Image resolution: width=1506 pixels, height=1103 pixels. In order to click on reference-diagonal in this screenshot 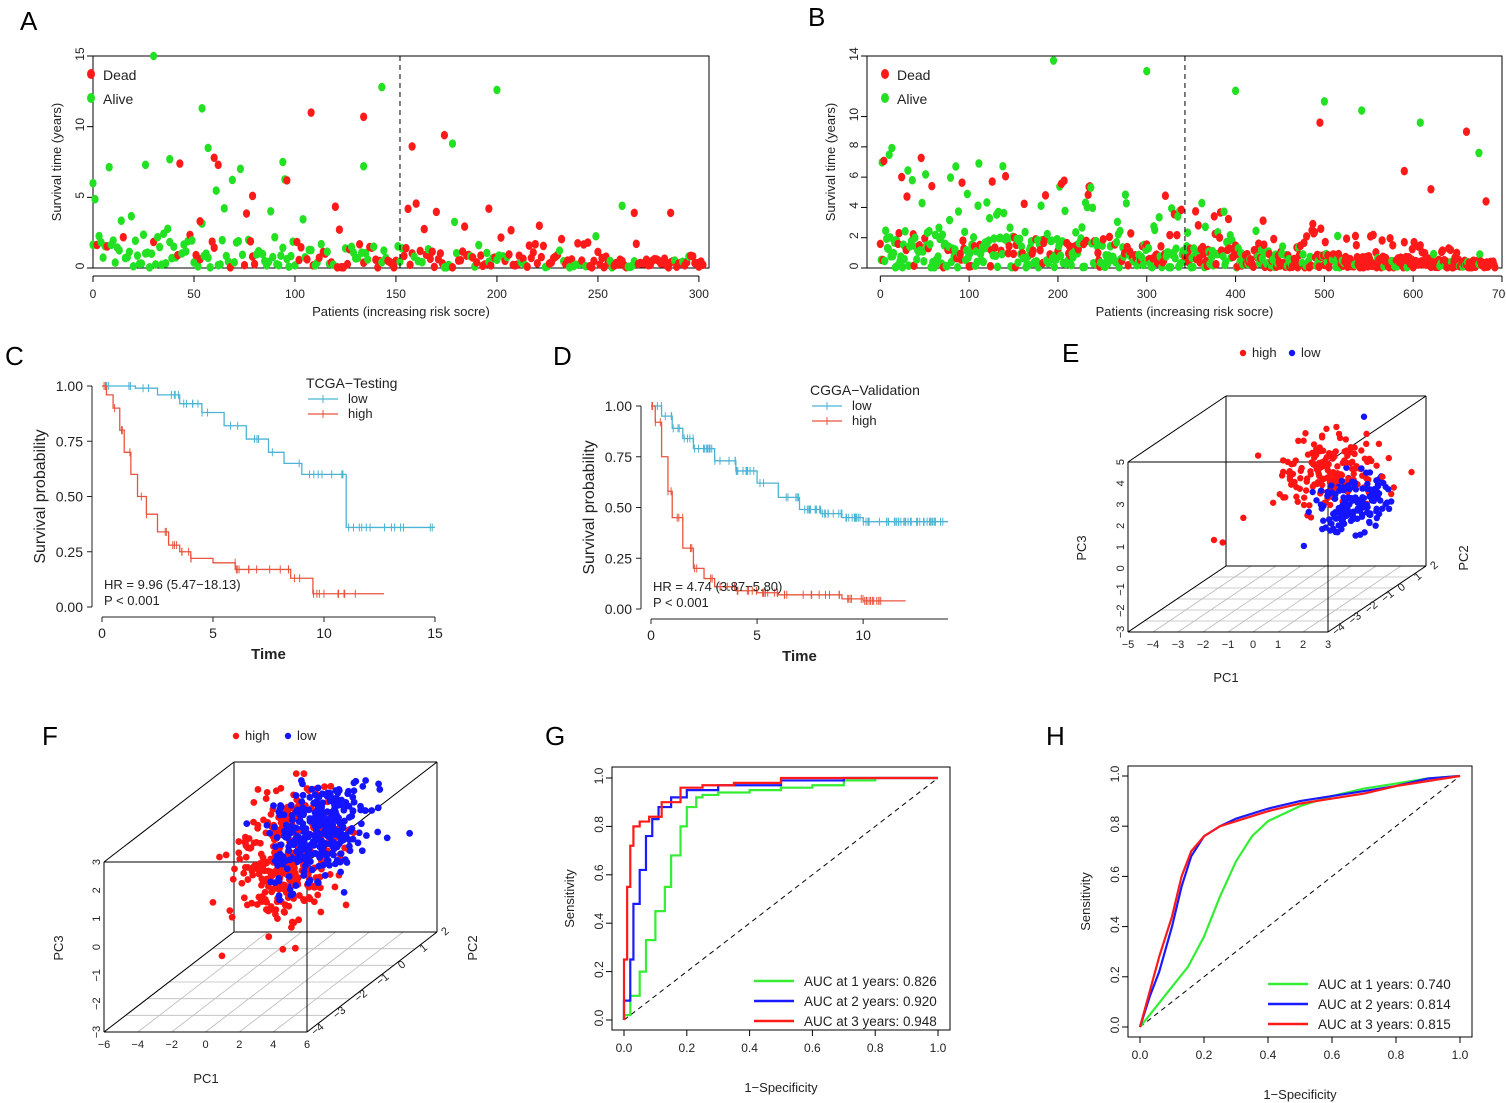, I will do `click(781, 899)`.